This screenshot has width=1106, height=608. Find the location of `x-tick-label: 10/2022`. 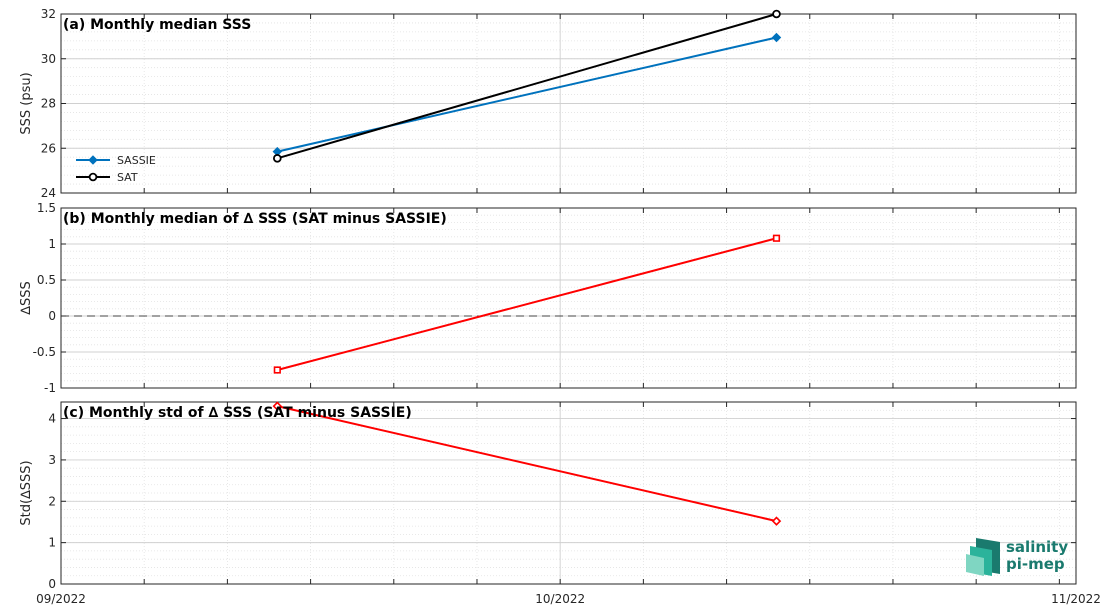

x-tick-label: 10/2022 is located at coordinates (560, 599).